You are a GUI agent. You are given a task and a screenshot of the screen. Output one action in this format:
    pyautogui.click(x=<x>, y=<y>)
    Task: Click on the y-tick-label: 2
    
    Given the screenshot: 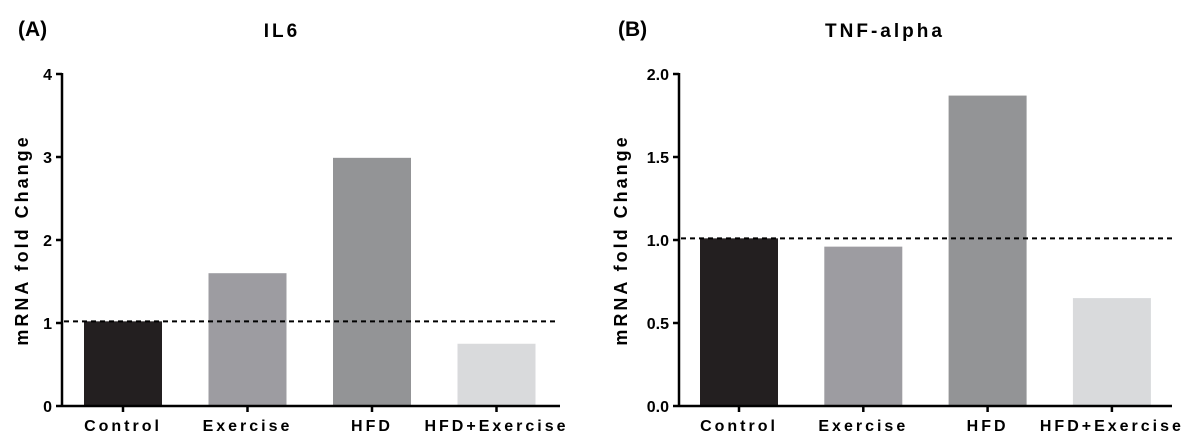 What is the action you would take?
    pyautogui.click(x=47, y=241)
    